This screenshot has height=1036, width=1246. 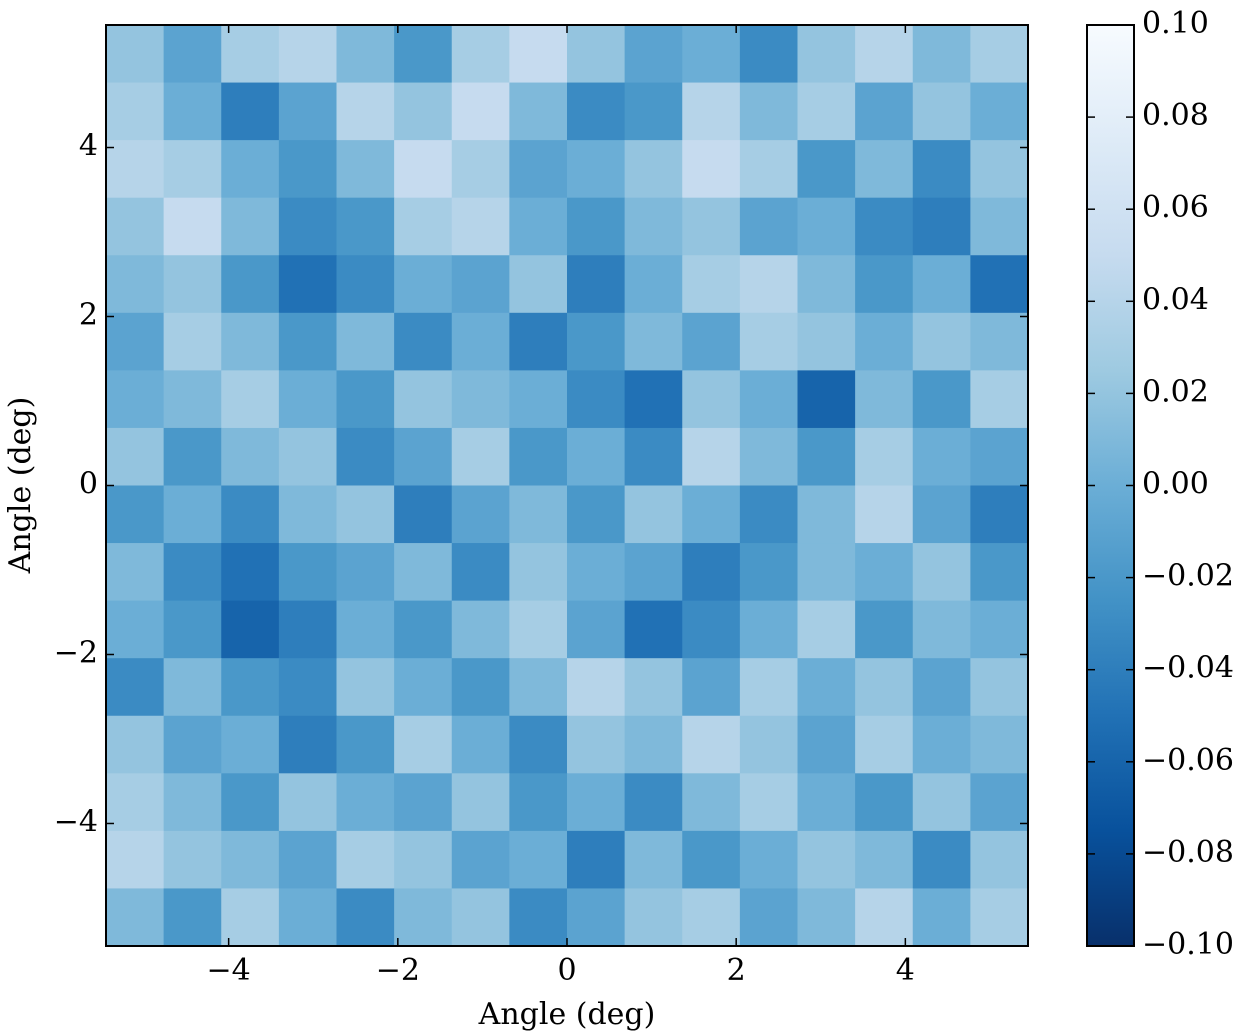 What do you see at coordinates (567, 1014) in the screenshot?
I see `x-axis-label: Angle (deg)` at bounding box center [567, 1014].